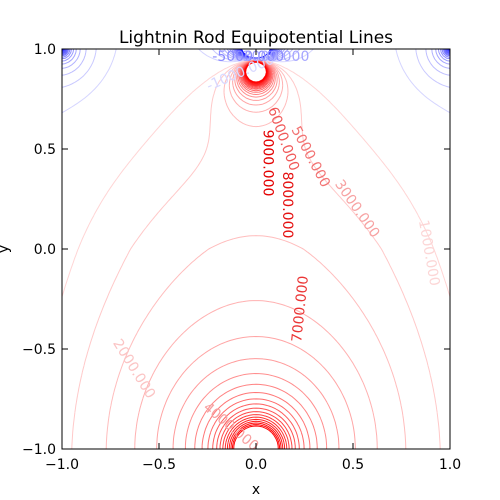 The width and height of the screenshot is (500, 500). Describe the element at coordinates (256, 490) in the screenshot. I see `x-axis-label: x` at that location.